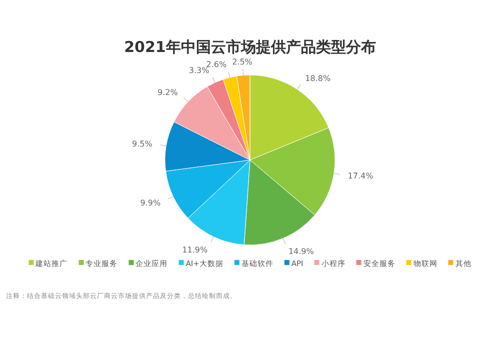 The image size is (500, 362). Describe the element at coordinates (318, 78) in the screenshot. I see `data-label: 18.8%` at that location.